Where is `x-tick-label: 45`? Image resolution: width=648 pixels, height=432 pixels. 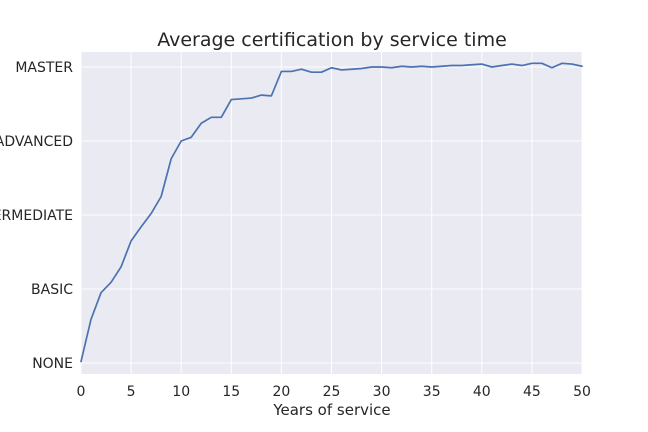 x-tick-label: 45 is located at coordinates (532, 392).